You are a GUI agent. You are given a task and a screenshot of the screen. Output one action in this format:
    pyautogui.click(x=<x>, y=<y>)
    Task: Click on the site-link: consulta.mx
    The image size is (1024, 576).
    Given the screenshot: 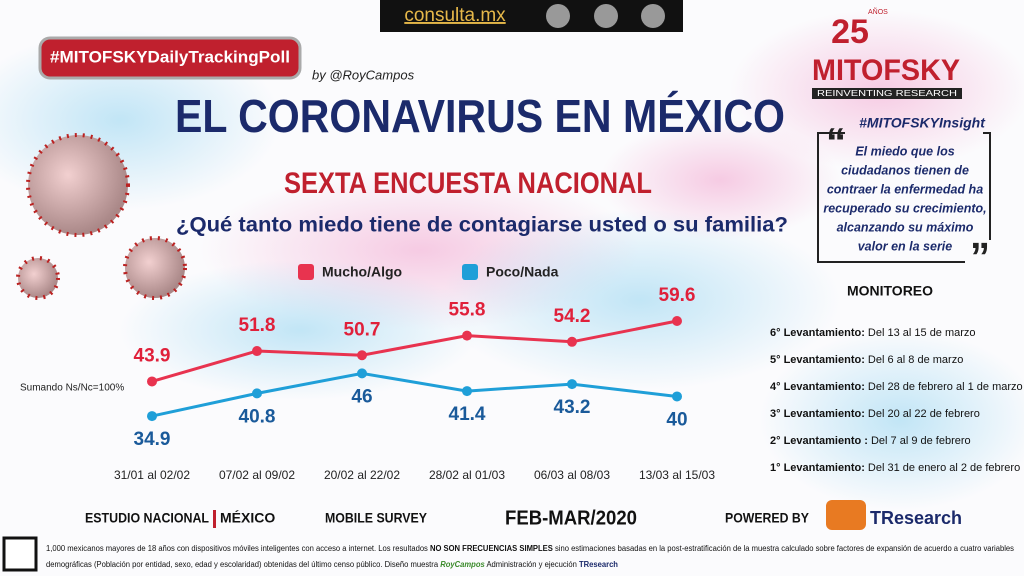 What is the action you would take?
    pyautogui.click(x=455, y=15)
    